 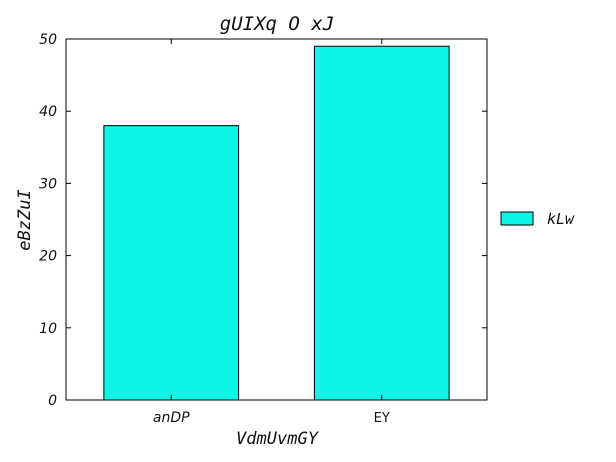 What do you see at coordinates (171, 418) in the screenshot?
I see `x-tick-label: anDP` at bounding box center [171, 418].